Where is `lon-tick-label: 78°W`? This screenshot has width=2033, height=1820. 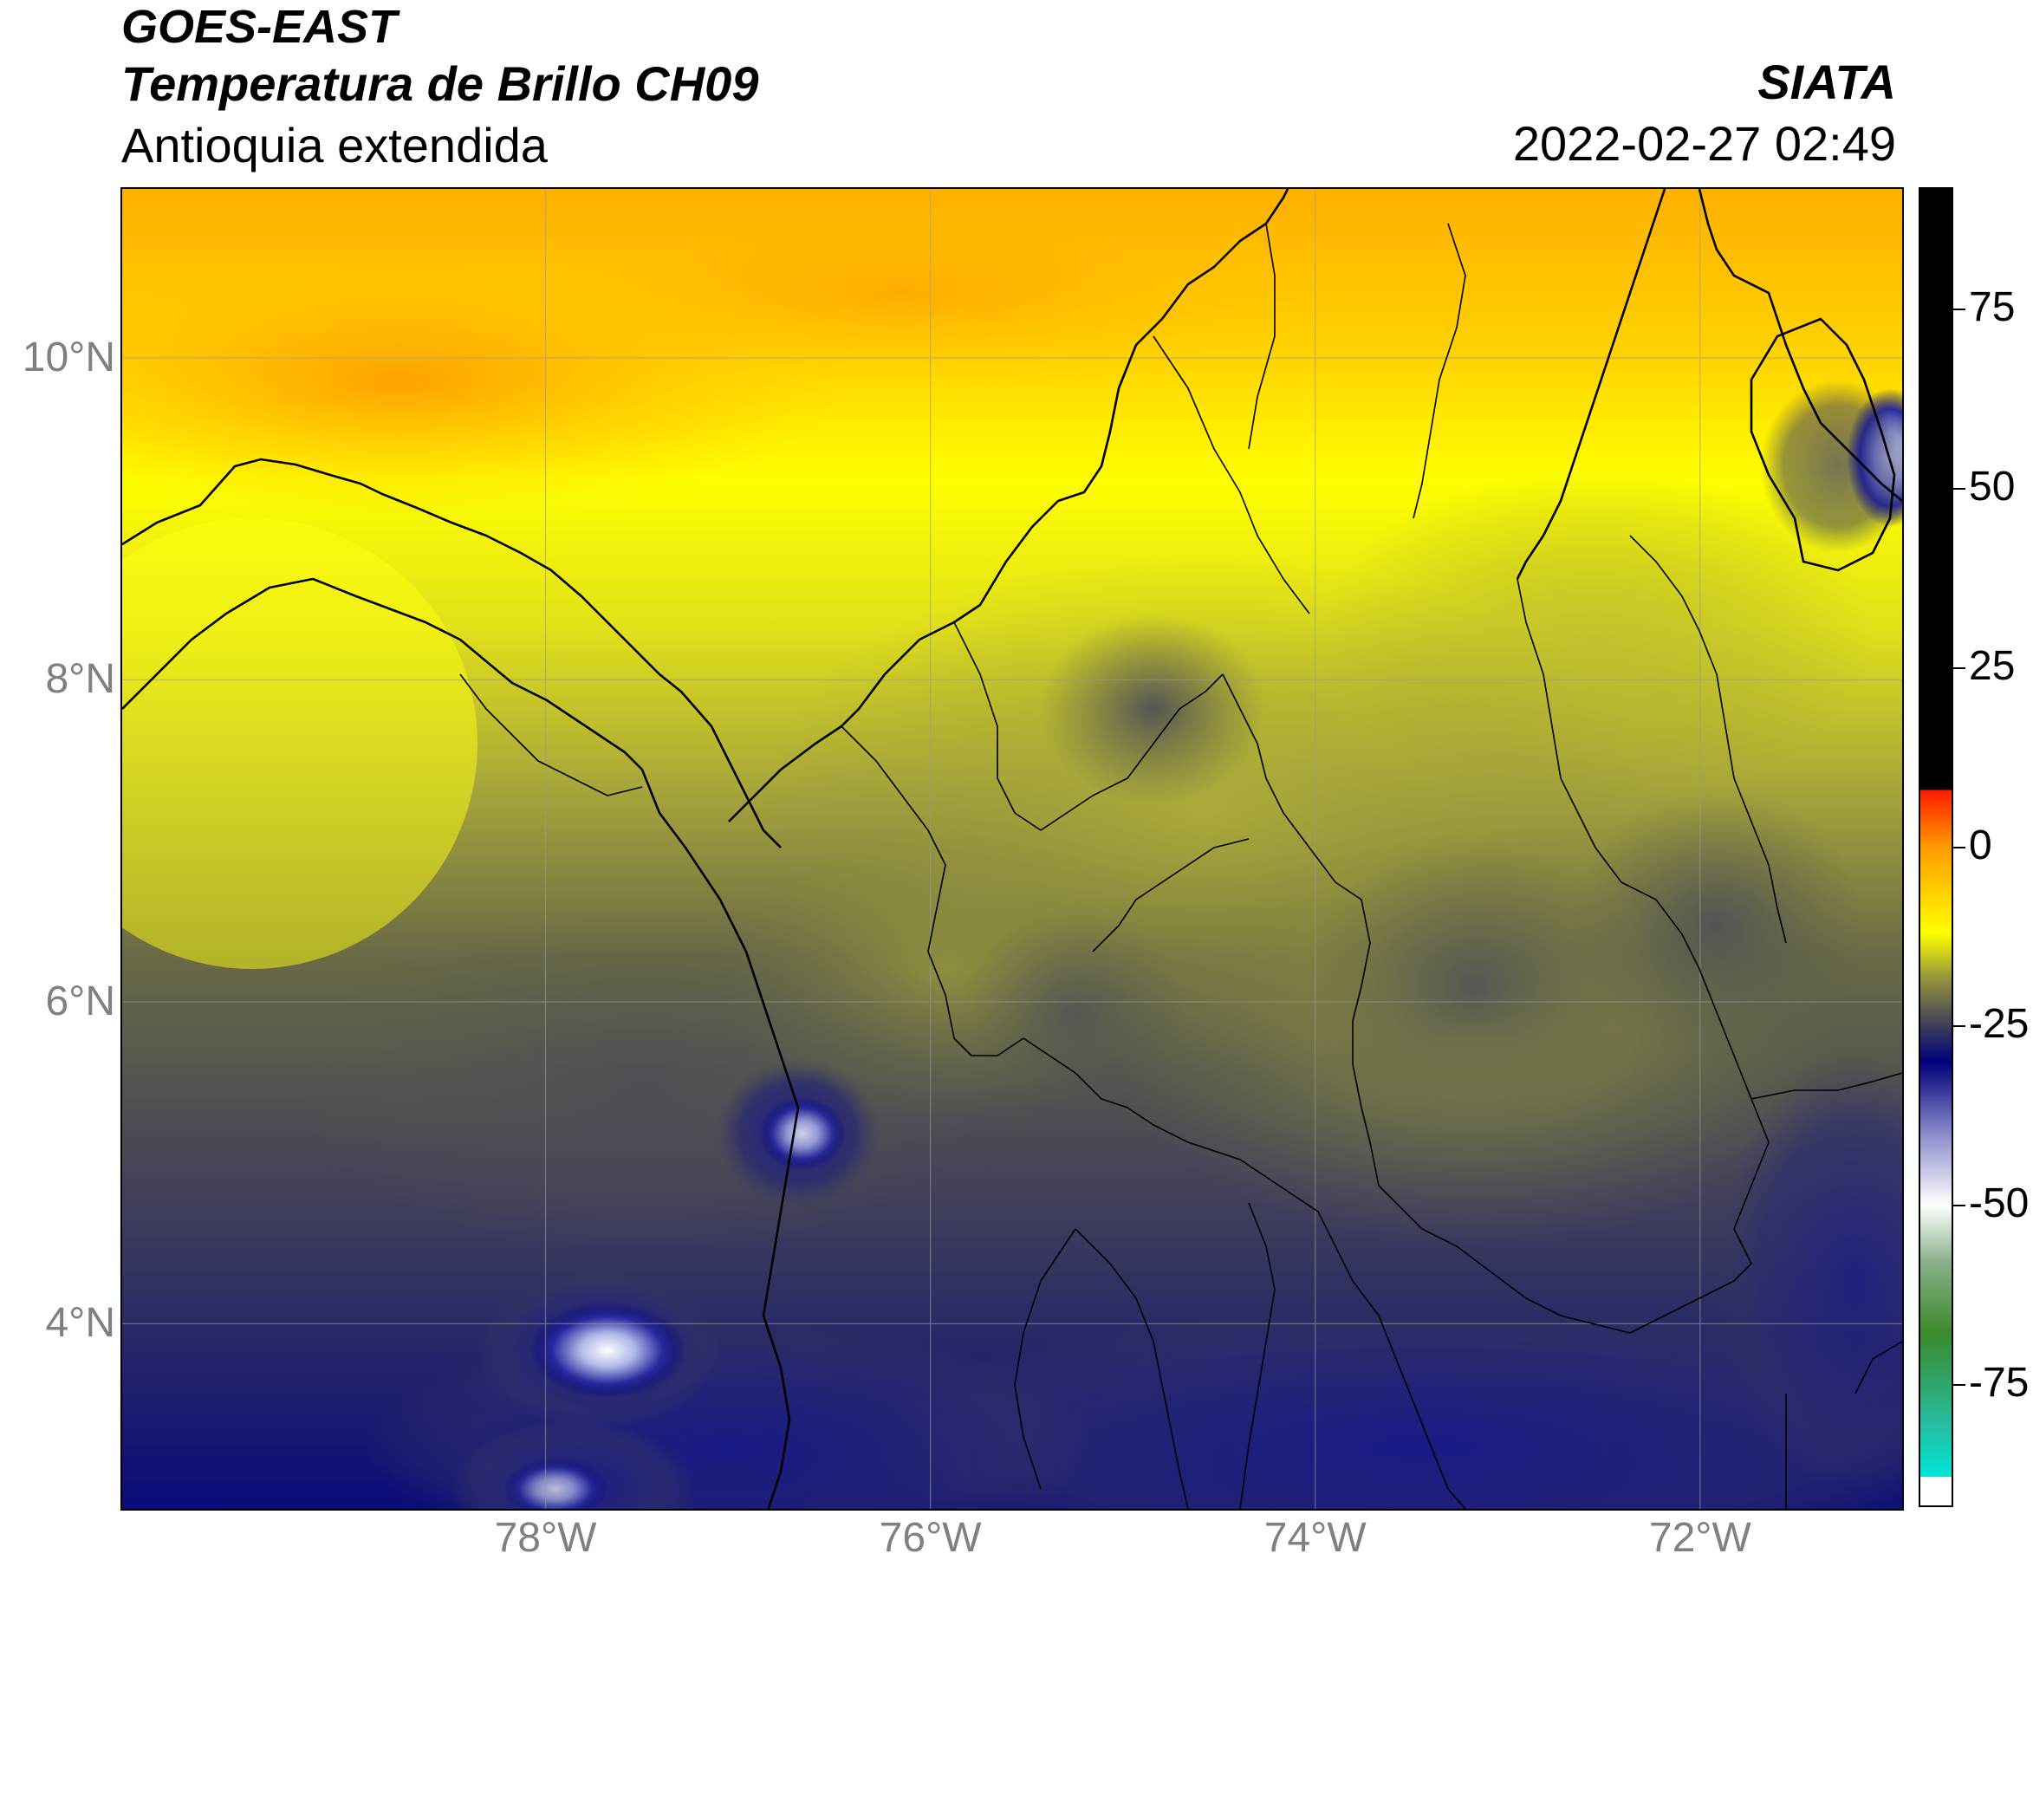
lon-tick-label: 78°W is located at coordinates (545, 1538).